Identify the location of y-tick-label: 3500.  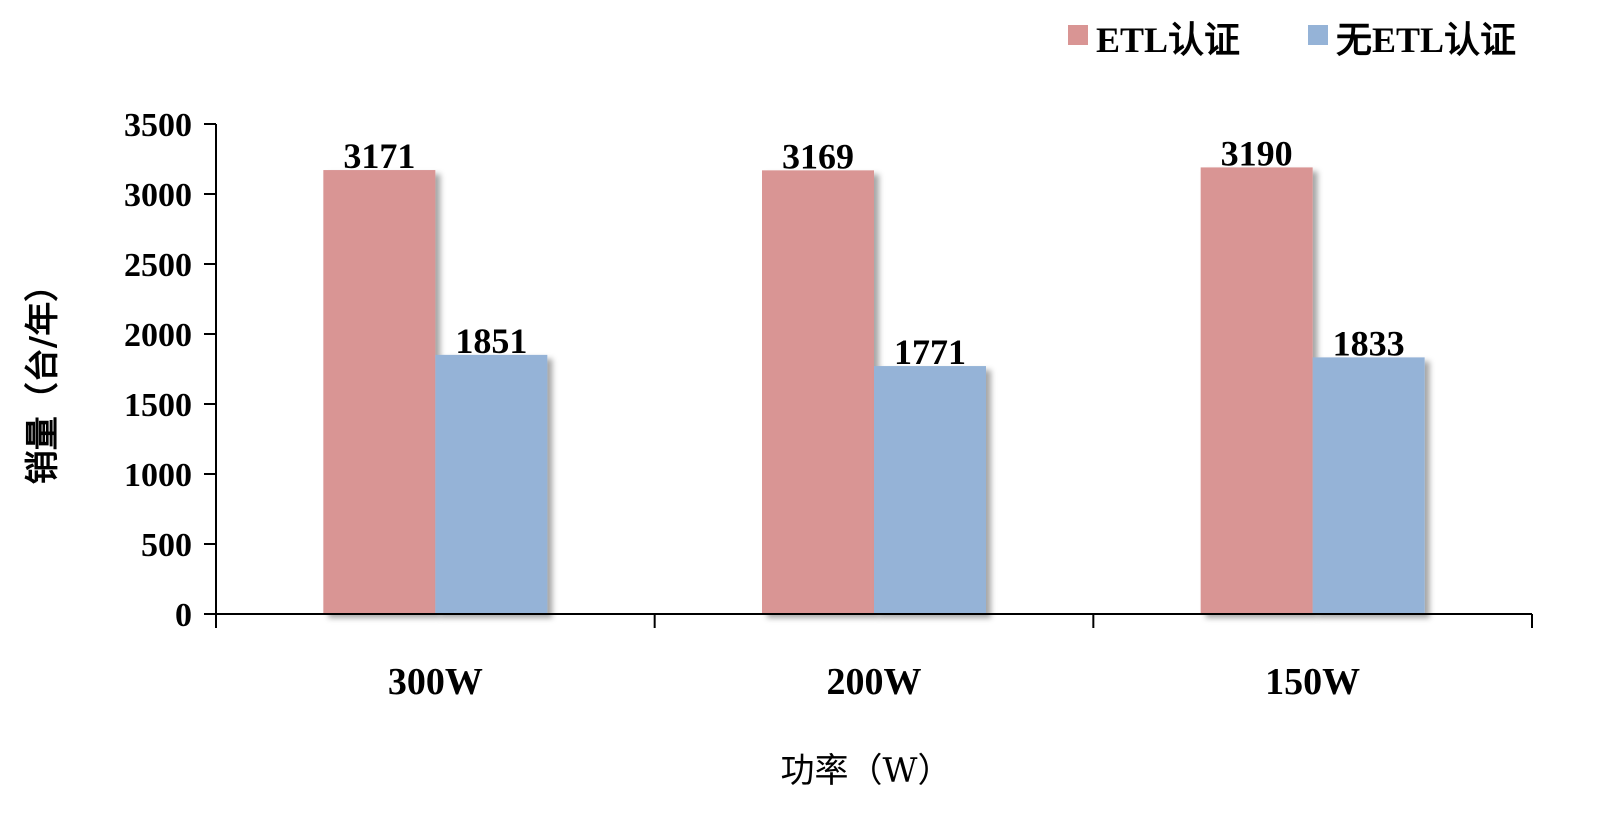
(158, 125).